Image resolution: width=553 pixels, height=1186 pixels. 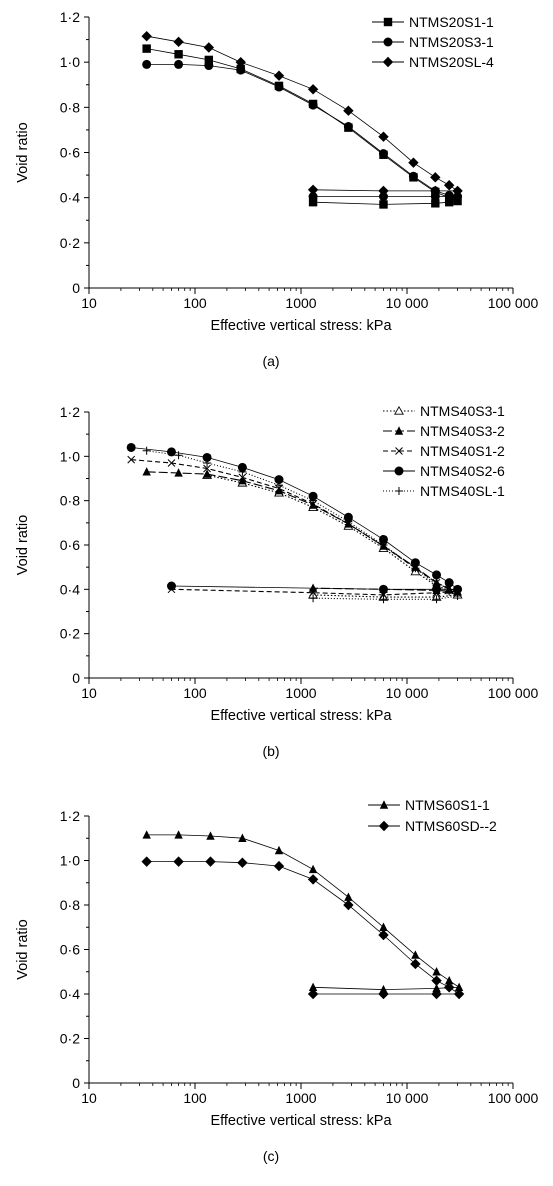 What do you see at coordinates (89, 1098) in the screenshot?
I see `x-tick-label-c: 10` at bounding box center [89, 1098].